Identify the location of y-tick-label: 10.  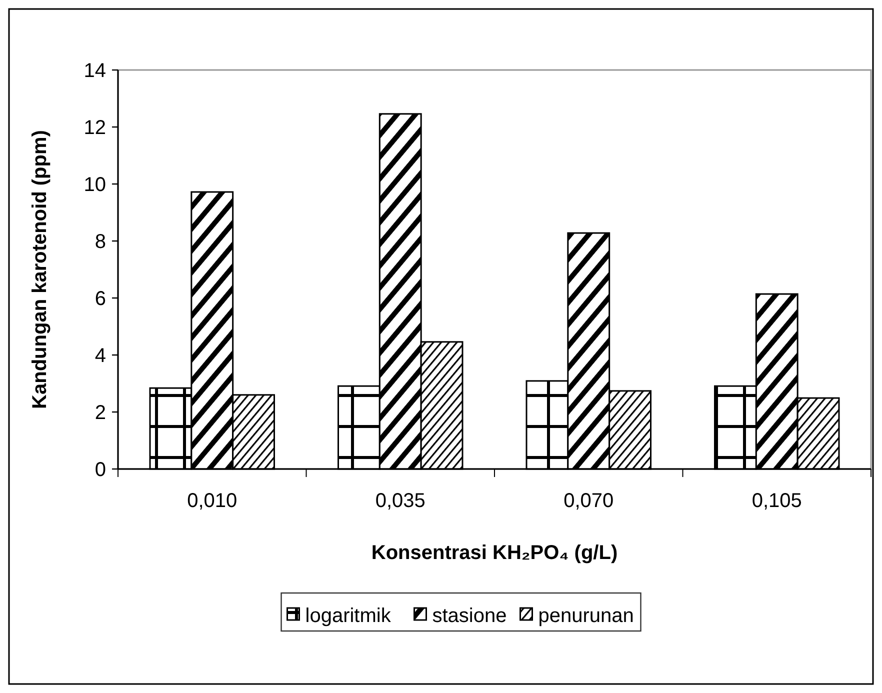
(95, 185).